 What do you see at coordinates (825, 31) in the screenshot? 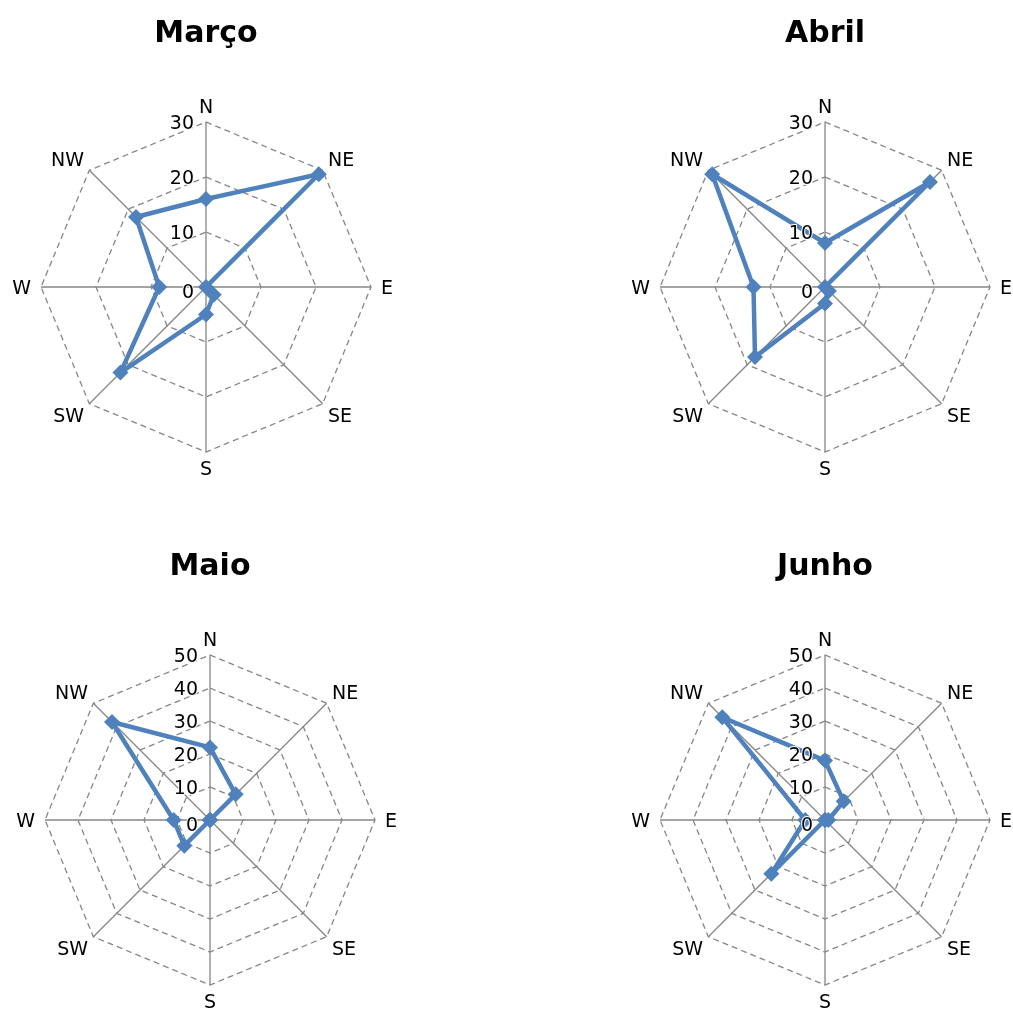
I see `chart-title: Abril` at bounding box center [825, 31].